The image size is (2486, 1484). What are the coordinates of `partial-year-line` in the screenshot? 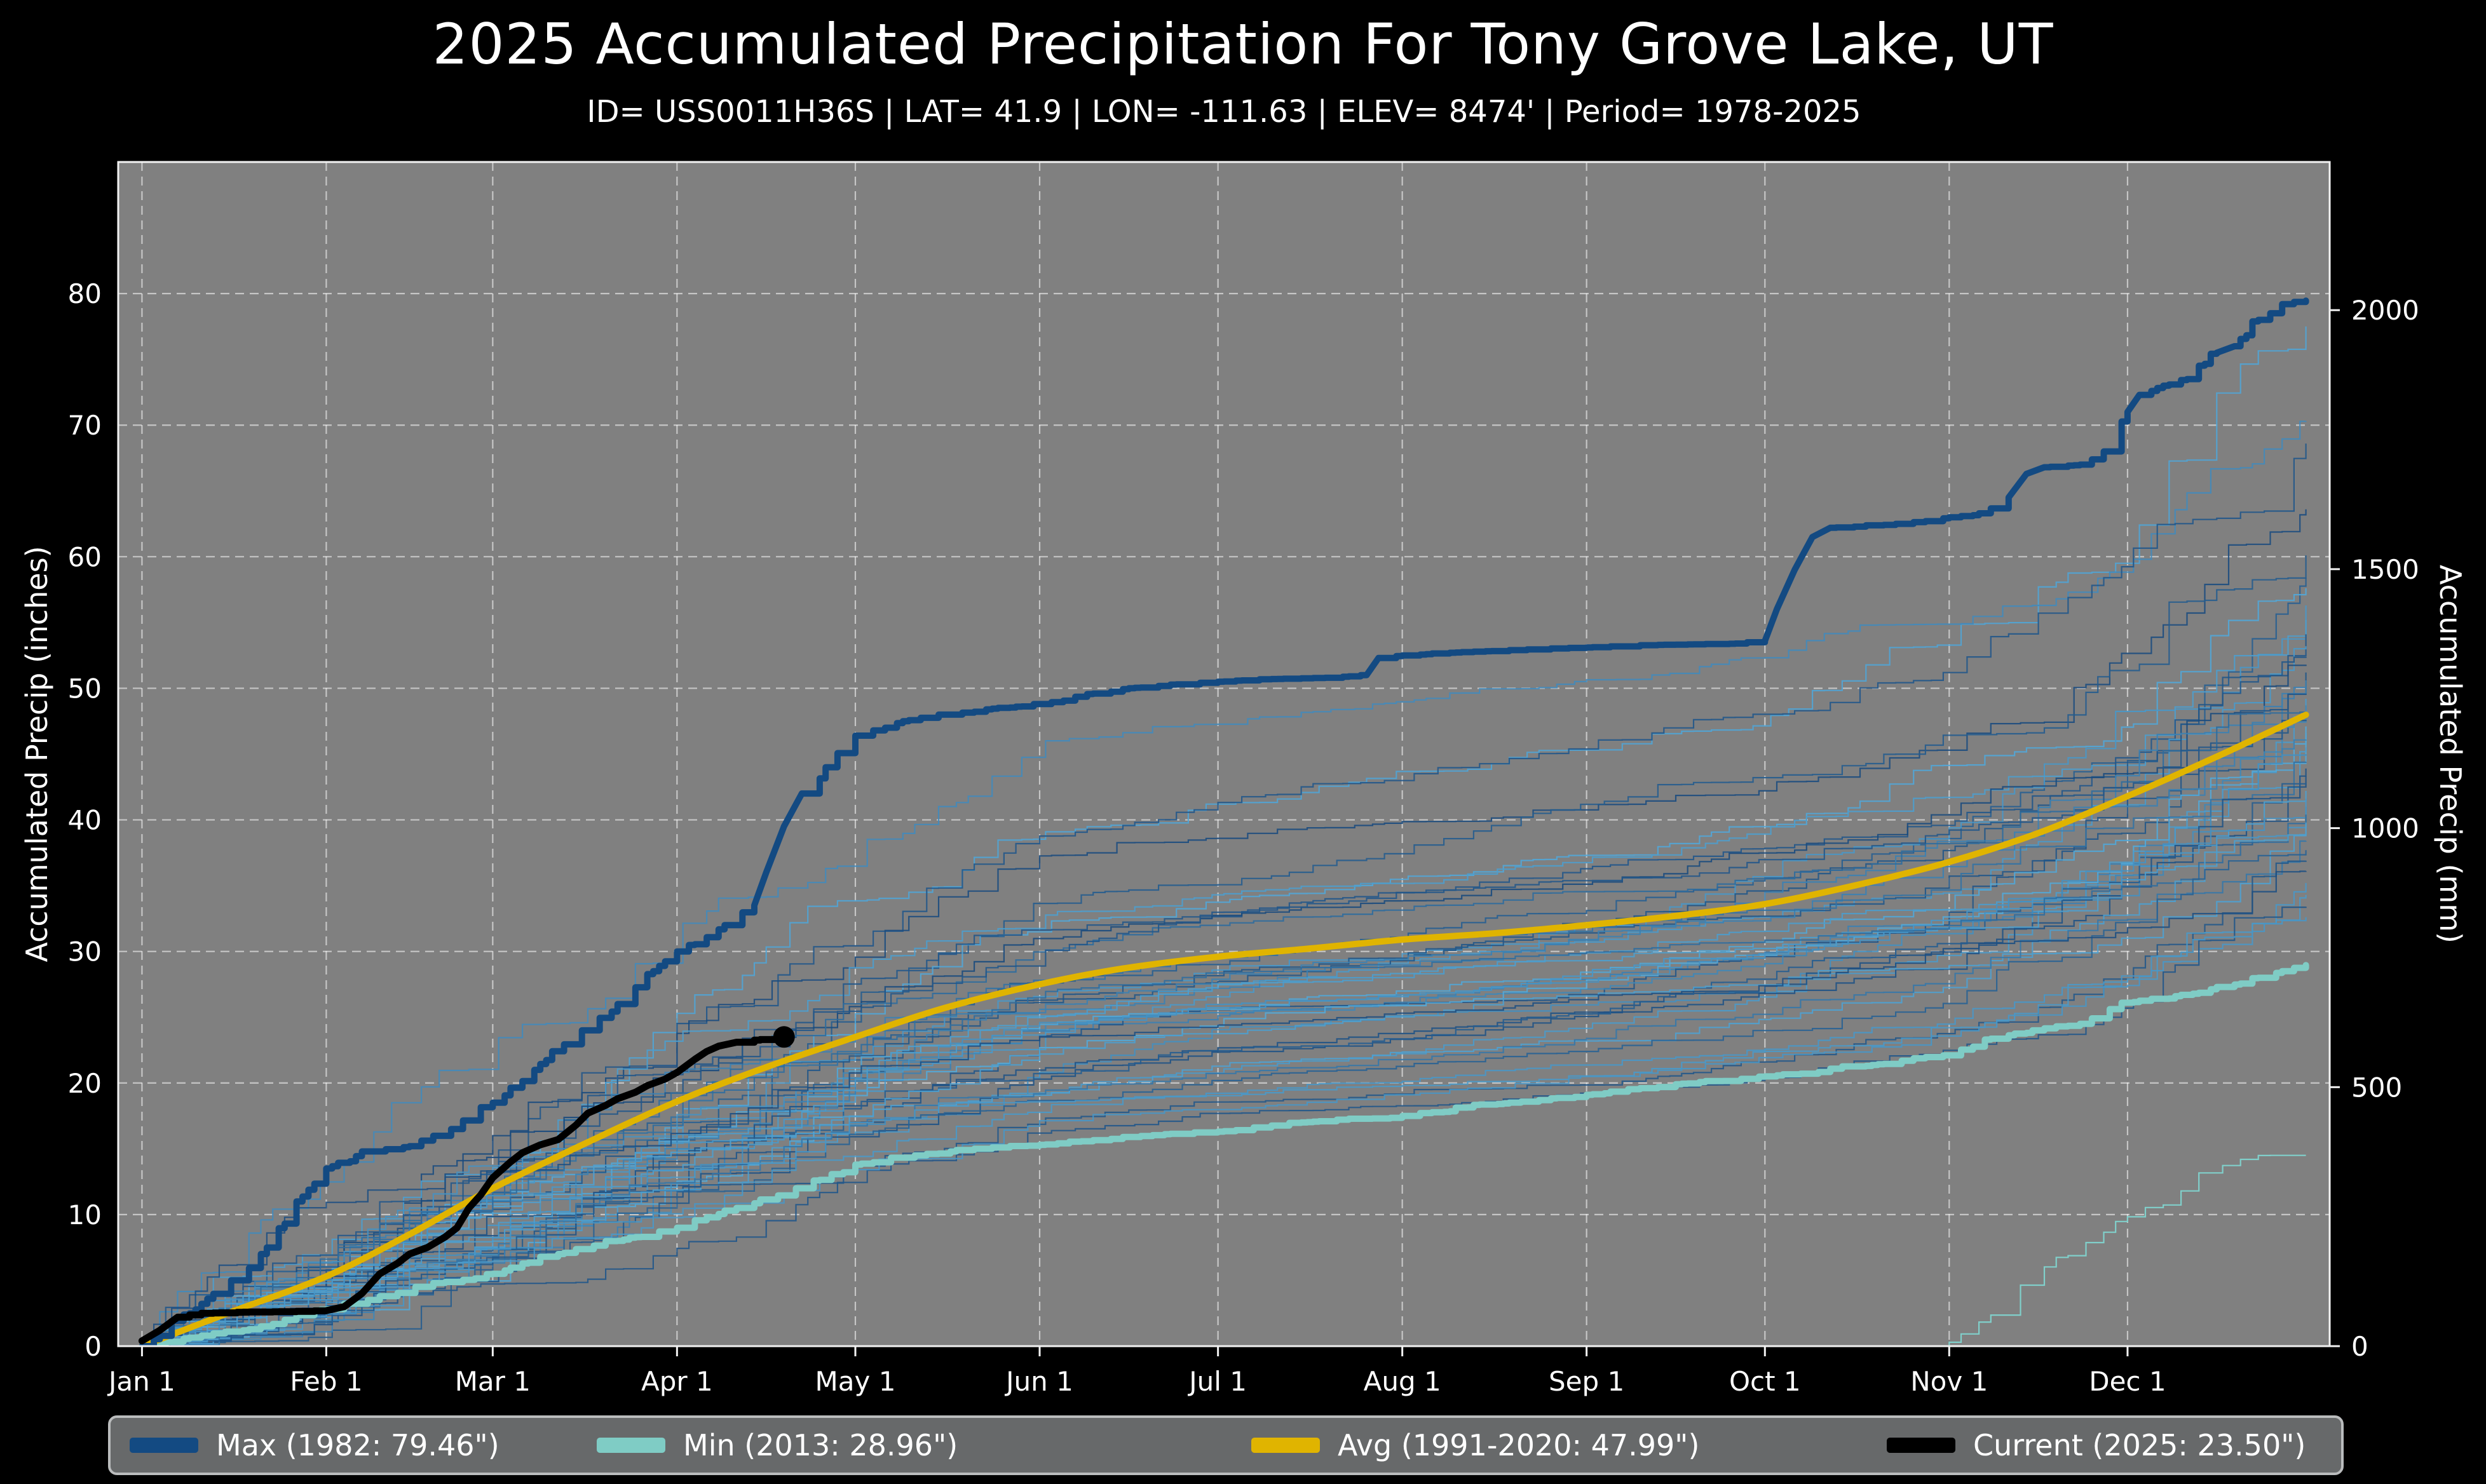 It's located at (2121, 1250).